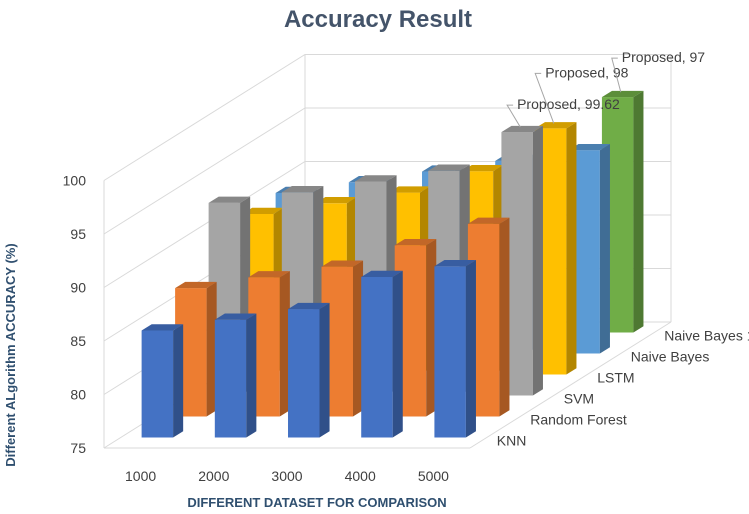 This screenshot has width=749, height=514. I want to click on y-tick-label: 75, so click(78, 448).